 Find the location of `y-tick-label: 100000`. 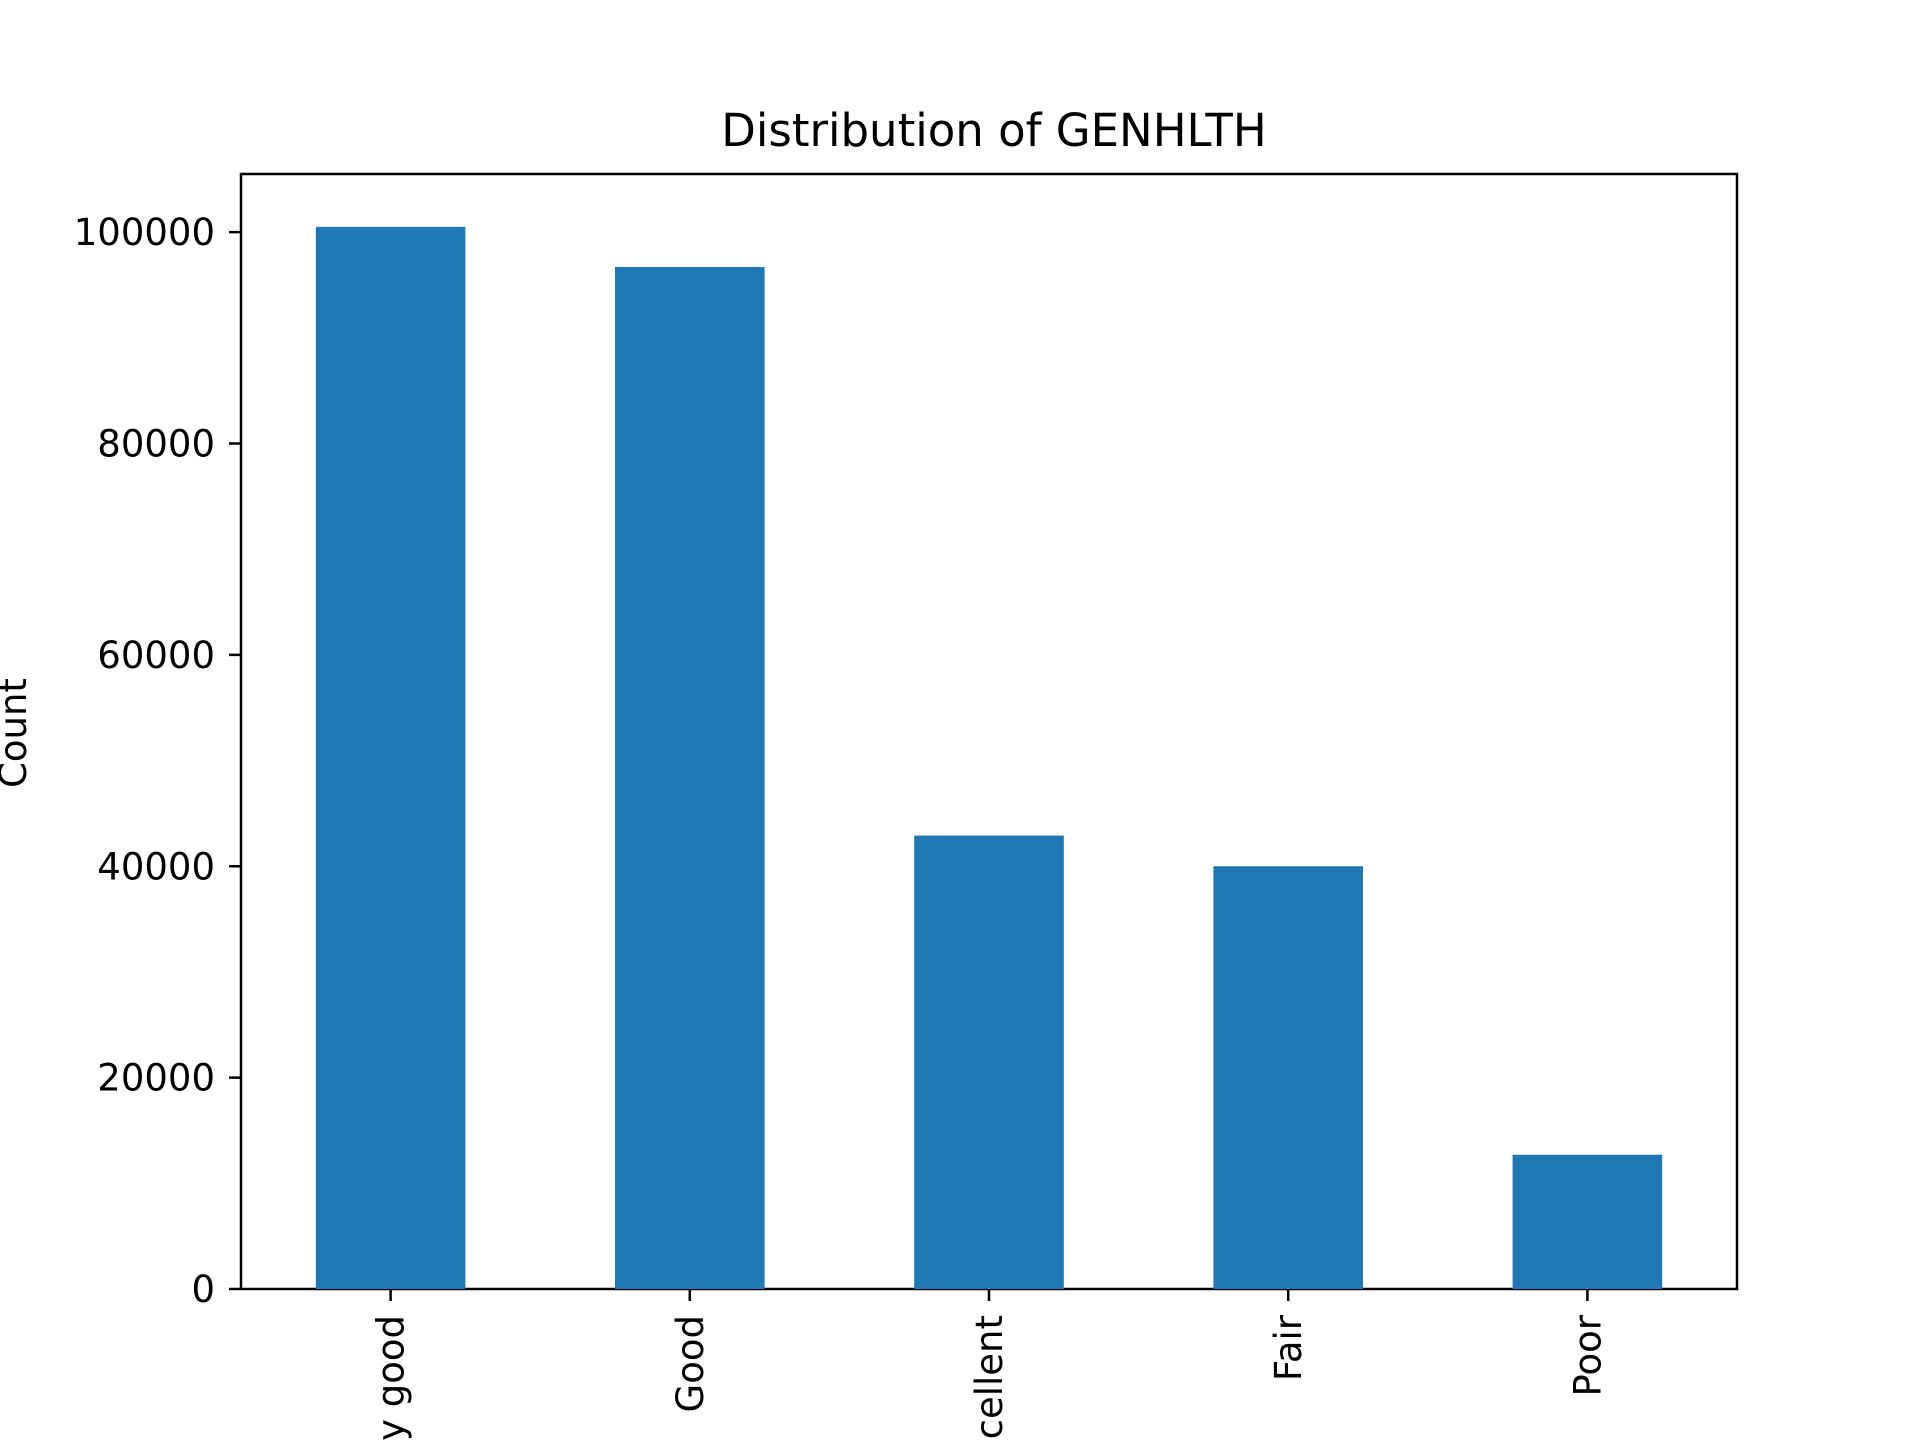

y-tick-label: 100000 is located at coordinates (144, 232).